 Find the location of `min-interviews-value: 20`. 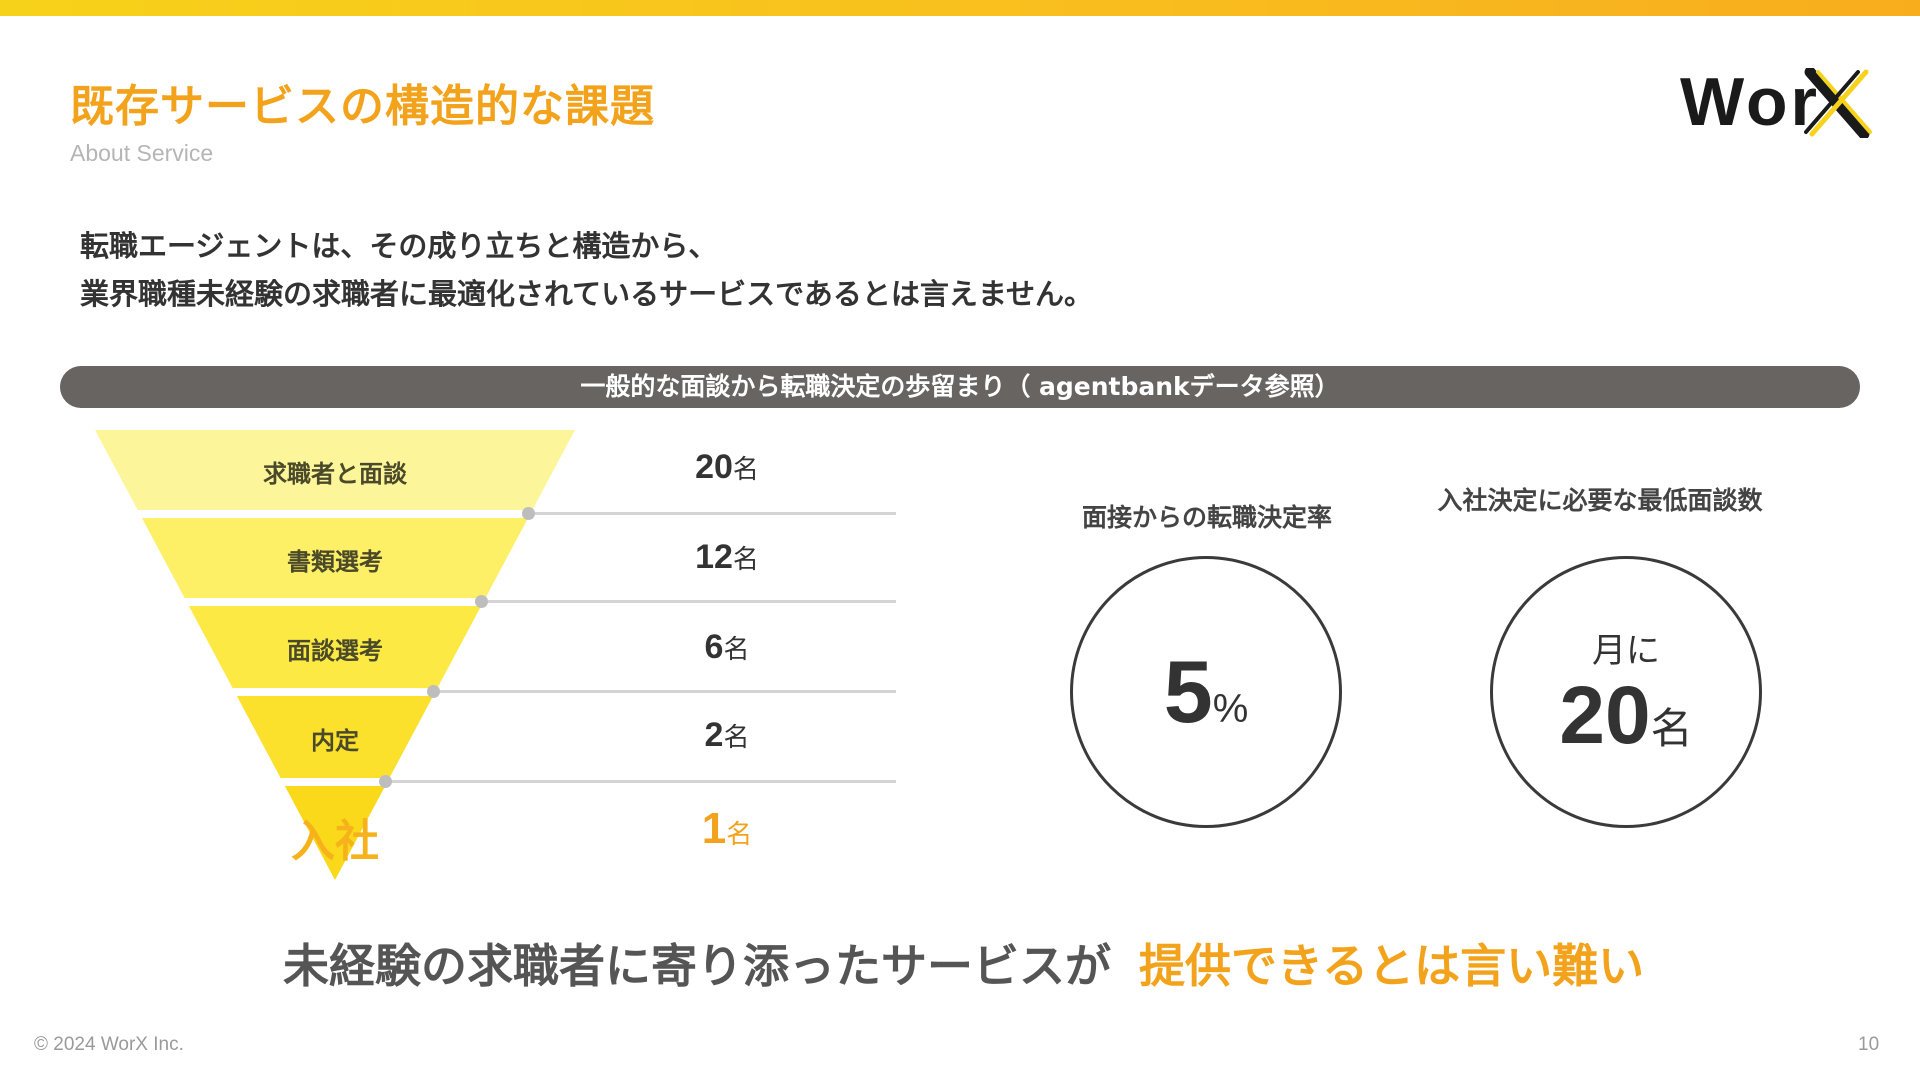

min-interviews-value: 20 is located at coordinates (1605, 715).